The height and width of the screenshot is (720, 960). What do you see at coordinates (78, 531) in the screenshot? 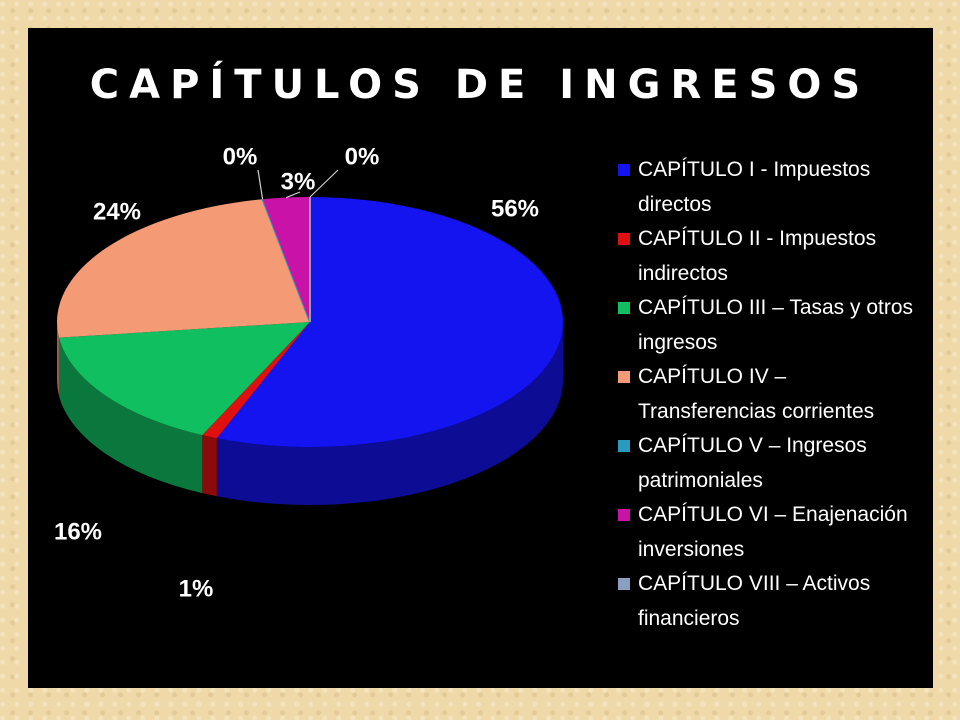
I see `data-label-3: 16%` at bounding box center [78, 531].